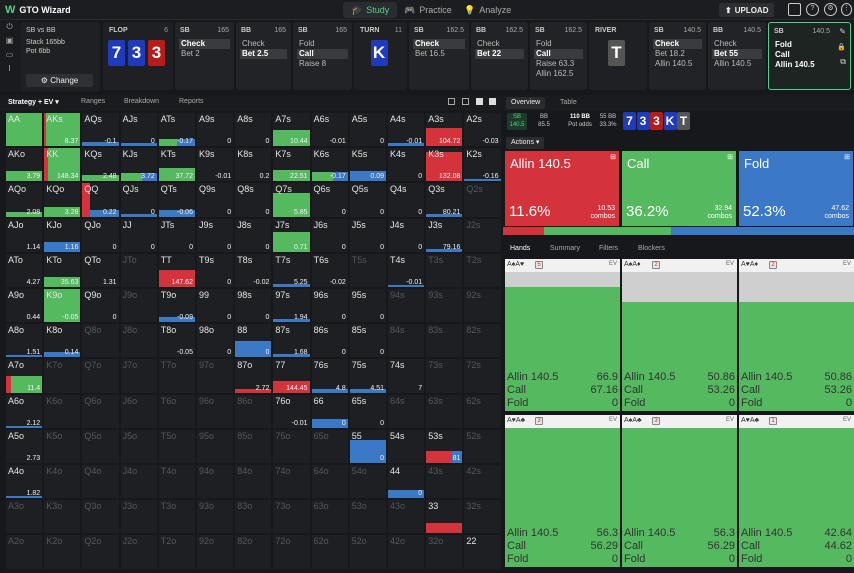  I want to click on pencil-icon: ✎, so click(842, 31).